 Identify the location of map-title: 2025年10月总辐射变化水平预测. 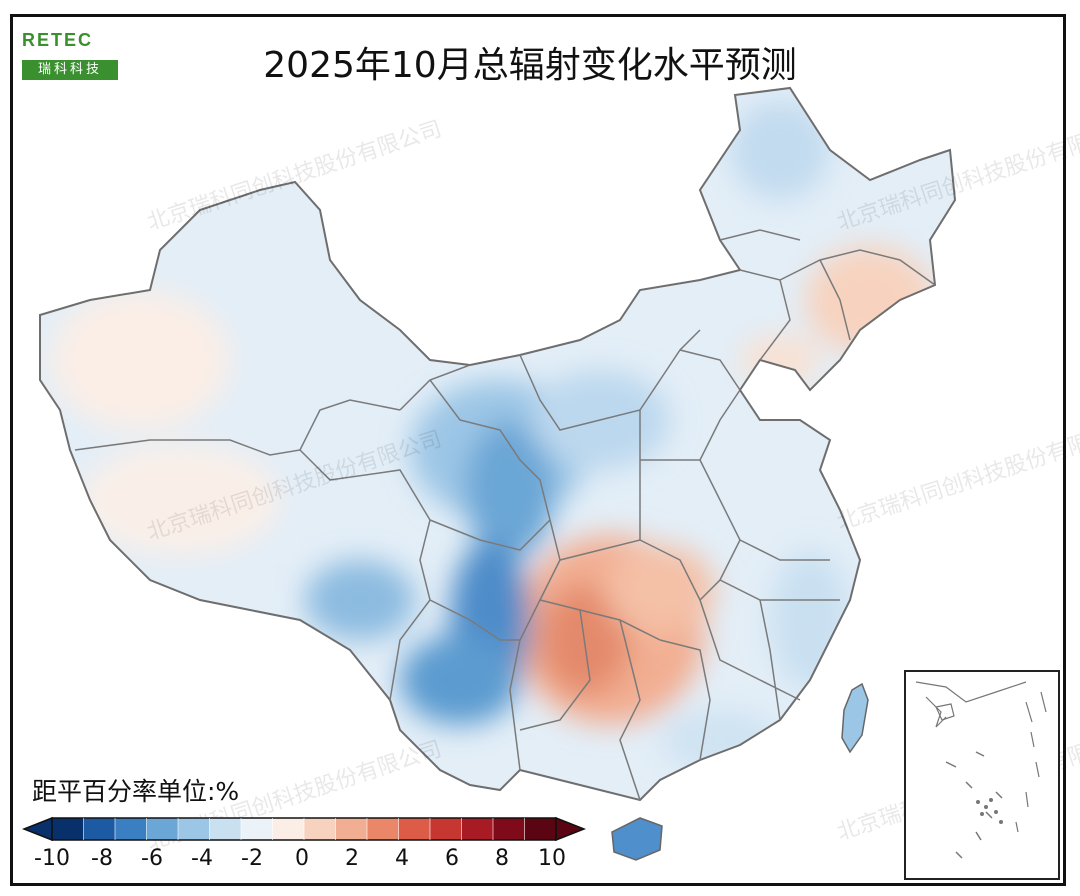
(530, 65).